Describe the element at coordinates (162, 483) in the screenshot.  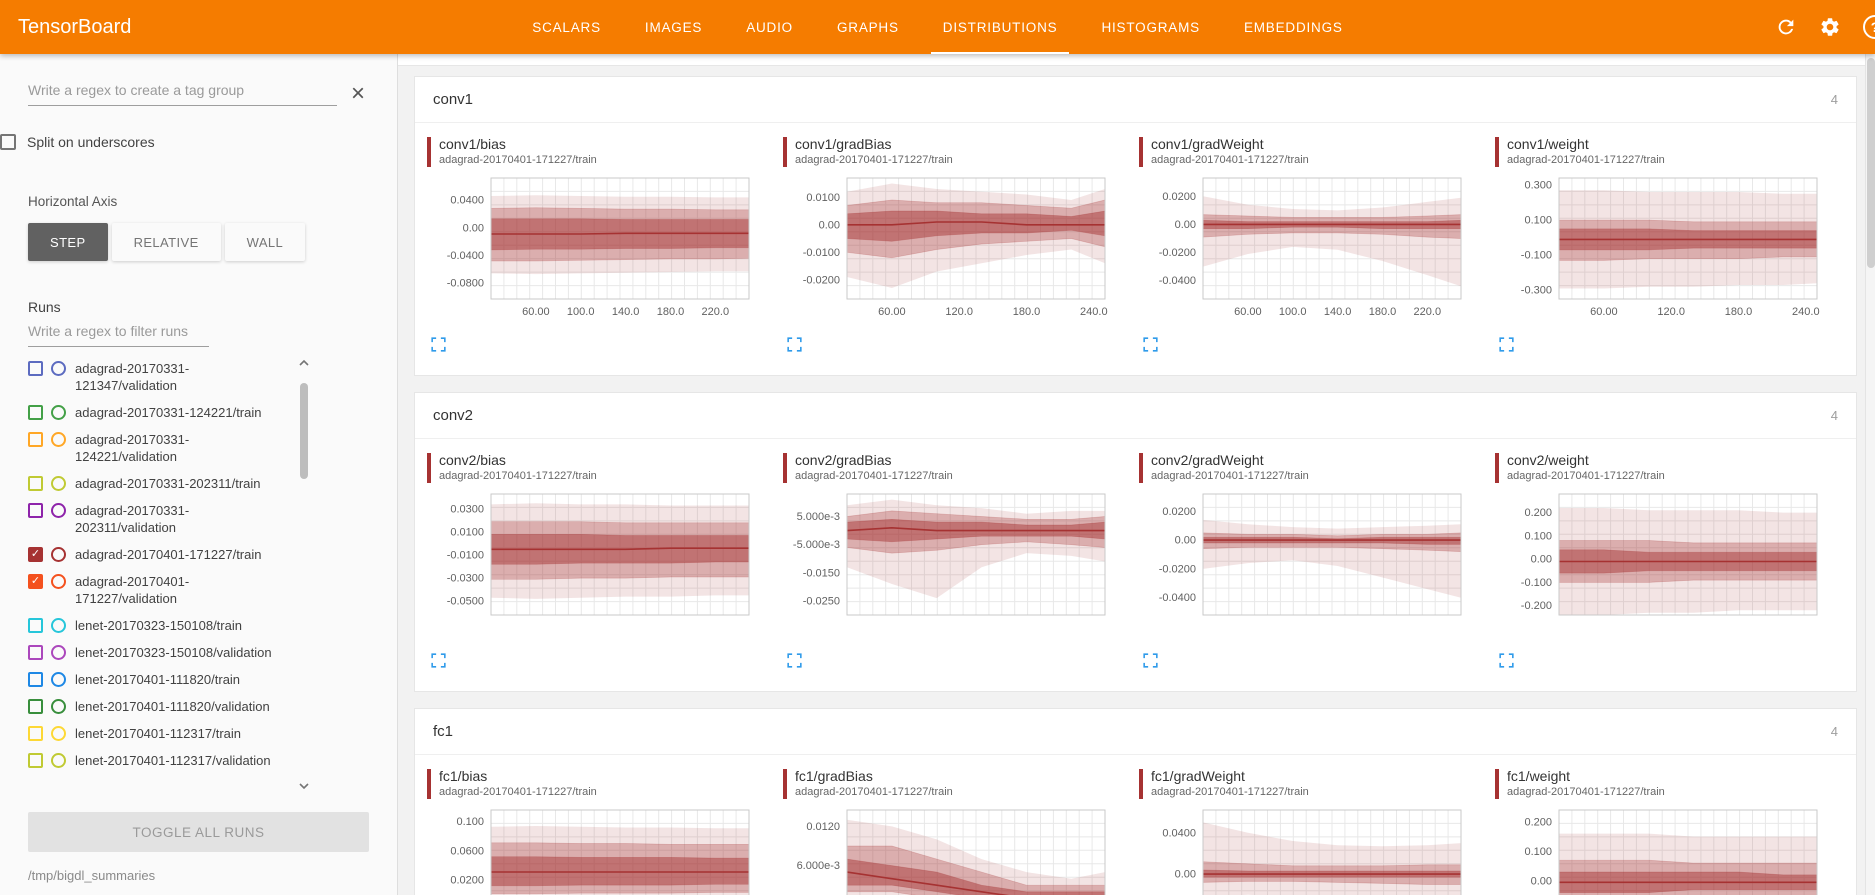
I see `run-item: ✓ adagrad-20170331-202311/train` at that location.